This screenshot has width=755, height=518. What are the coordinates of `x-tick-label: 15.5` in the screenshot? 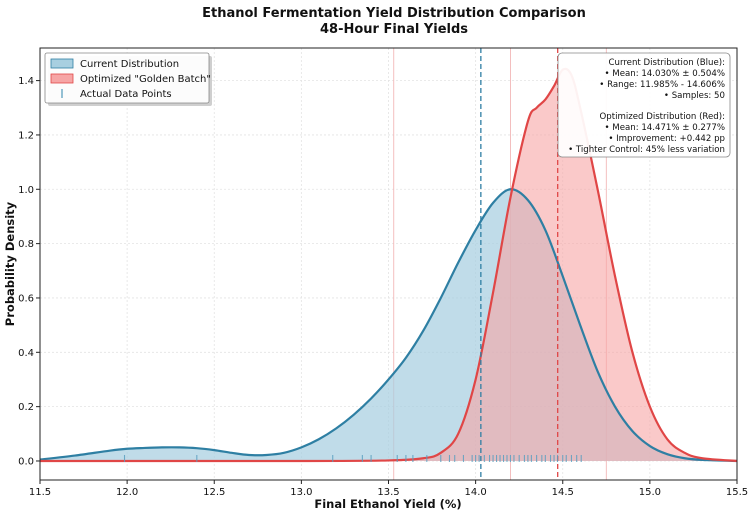 It's located at (737, 492).